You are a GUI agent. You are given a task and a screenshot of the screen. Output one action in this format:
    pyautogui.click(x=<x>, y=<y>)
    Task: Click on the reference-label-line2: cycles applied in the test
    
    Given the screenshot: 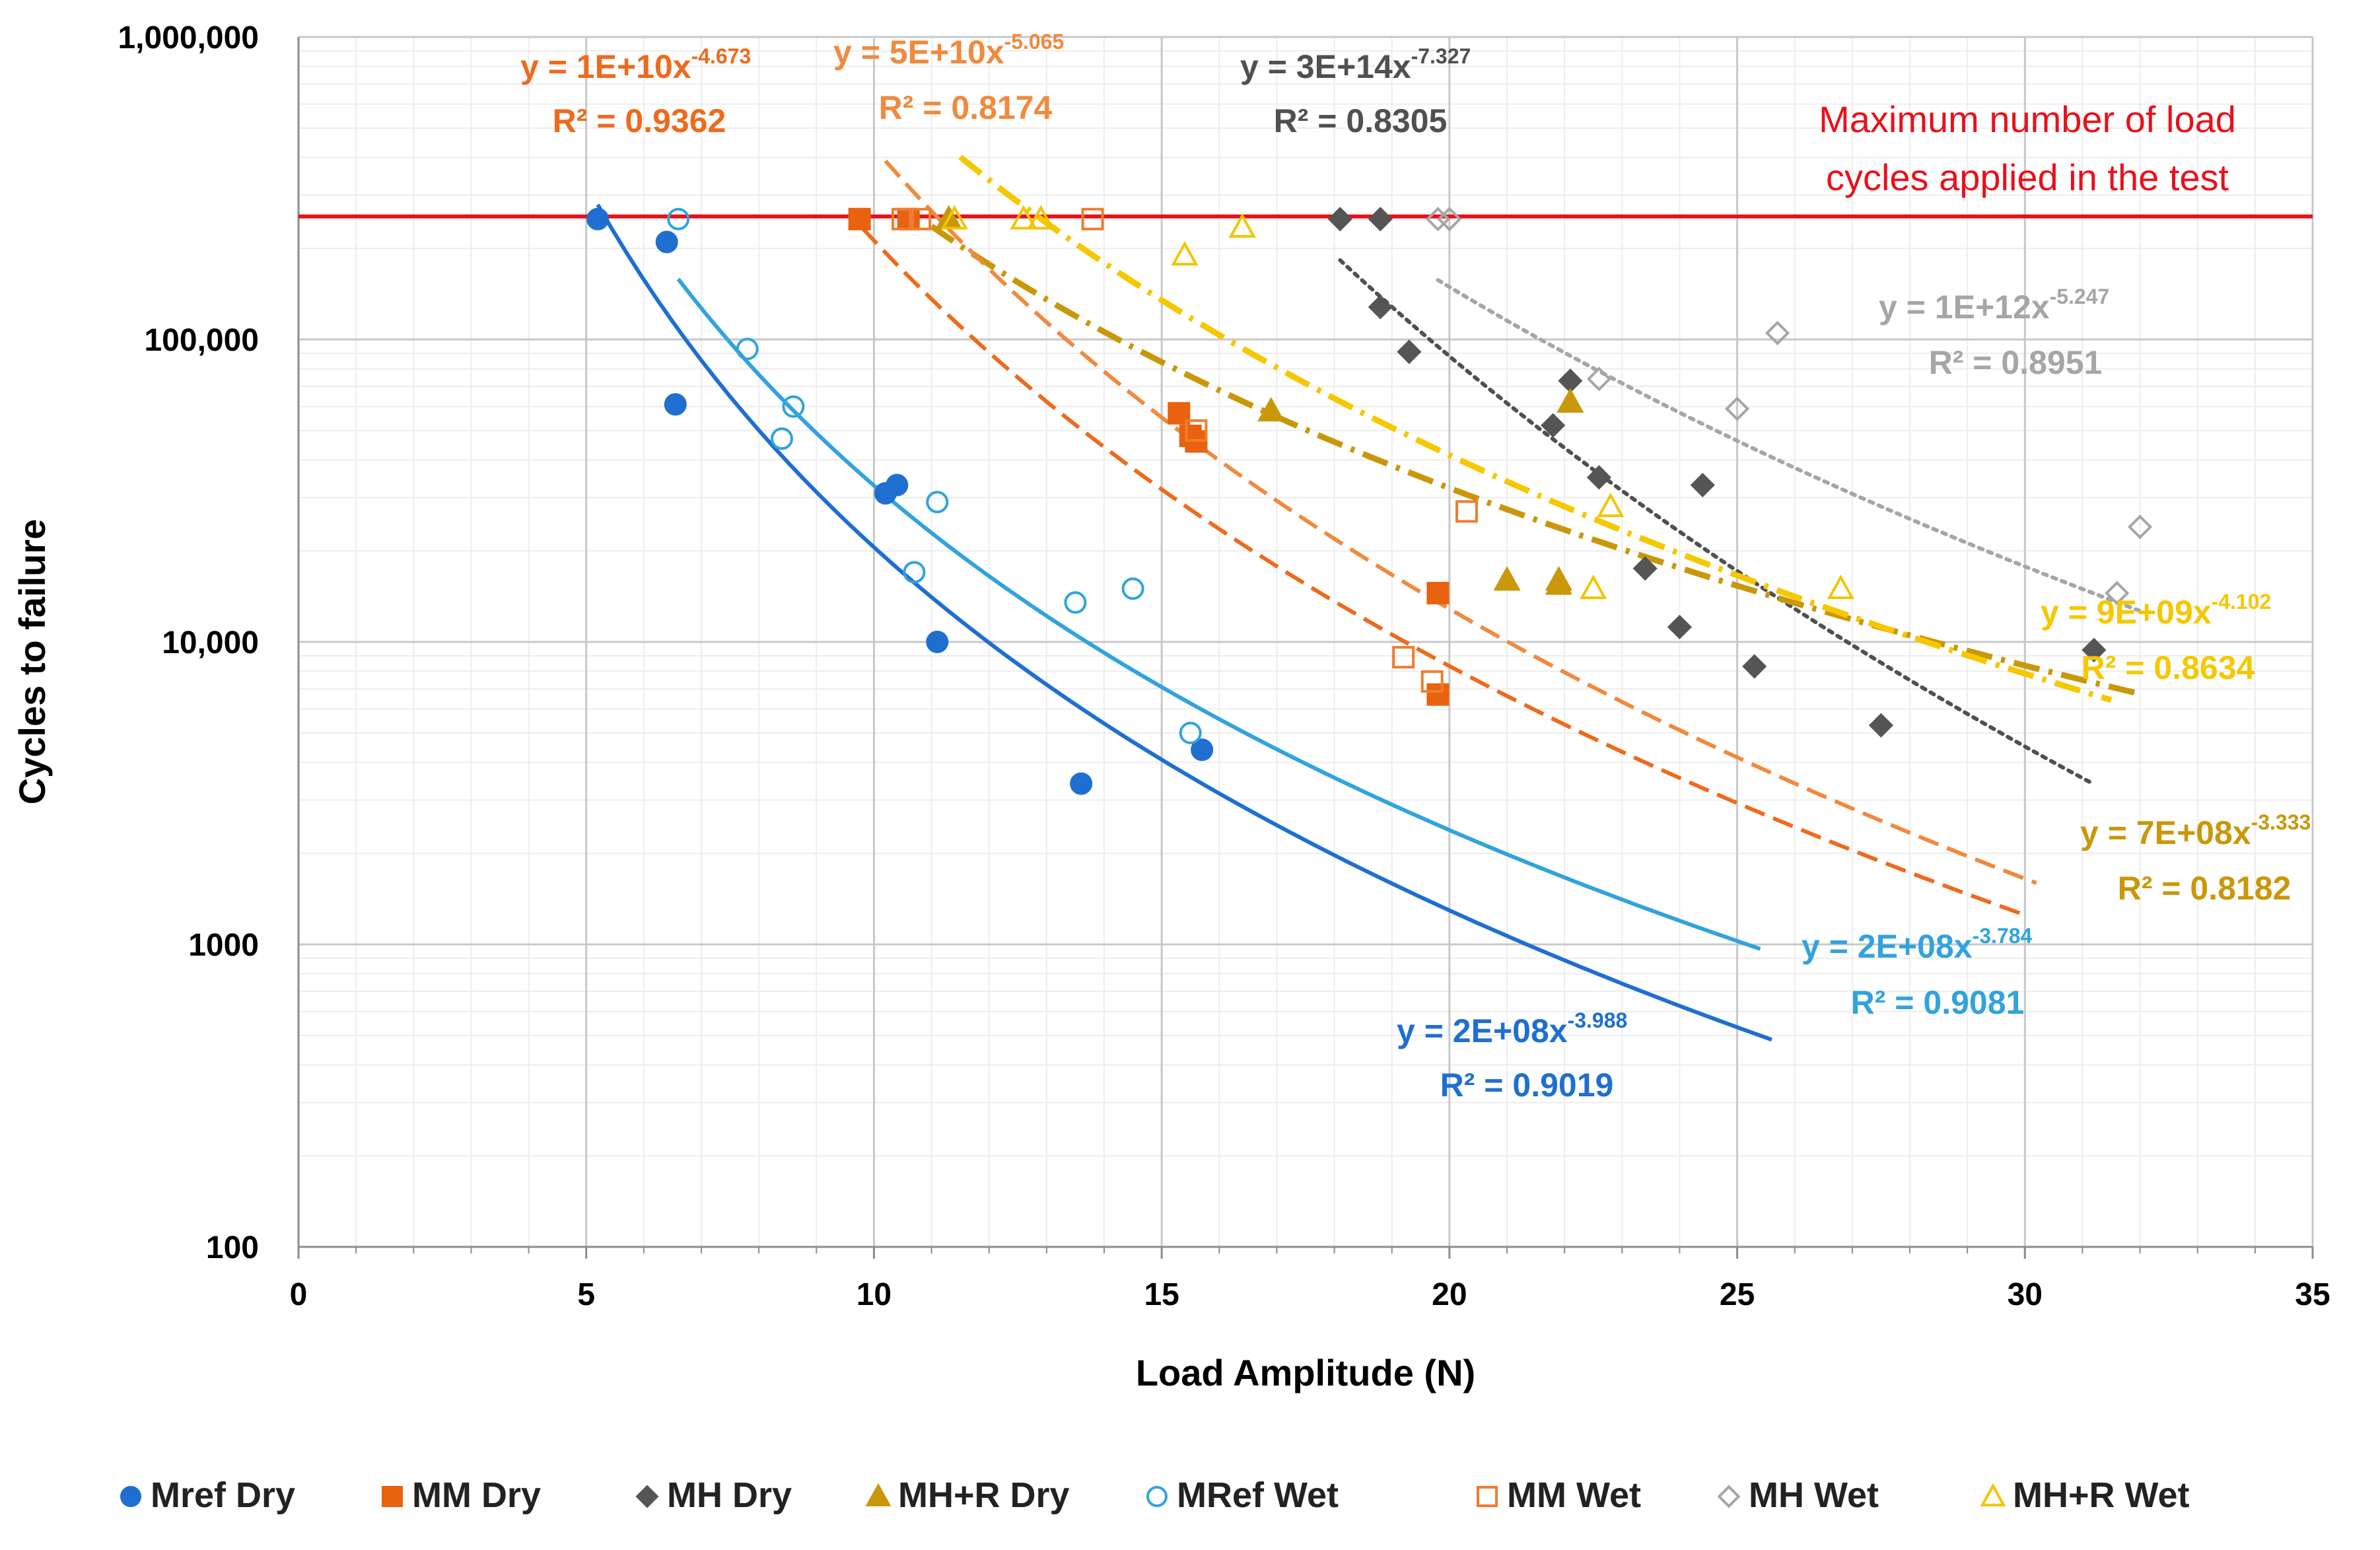 What is the action you would take?
    pyautogui.click(x=2027, y=177)
    